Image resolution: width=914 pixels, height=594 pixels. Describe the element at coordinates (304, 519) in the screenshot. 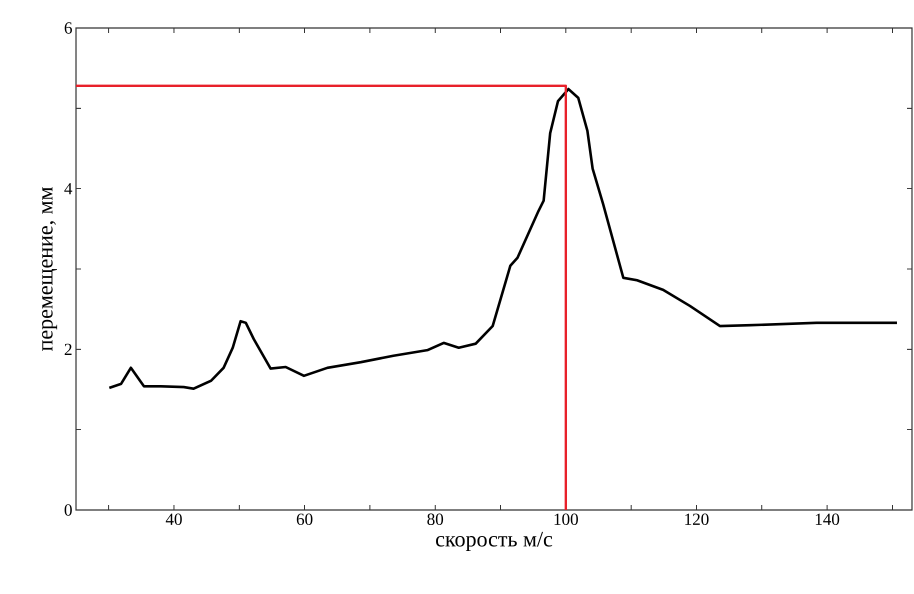

I see `x-tick-label: 60` at that location.